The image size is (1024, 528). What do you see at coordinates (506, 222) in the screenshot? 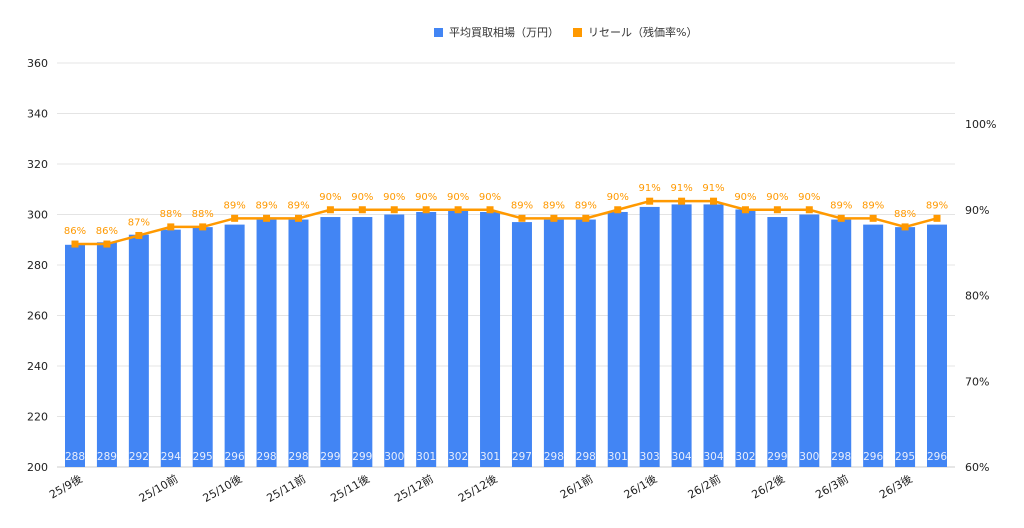
I see `line-series` at bounding box center [506, 222].